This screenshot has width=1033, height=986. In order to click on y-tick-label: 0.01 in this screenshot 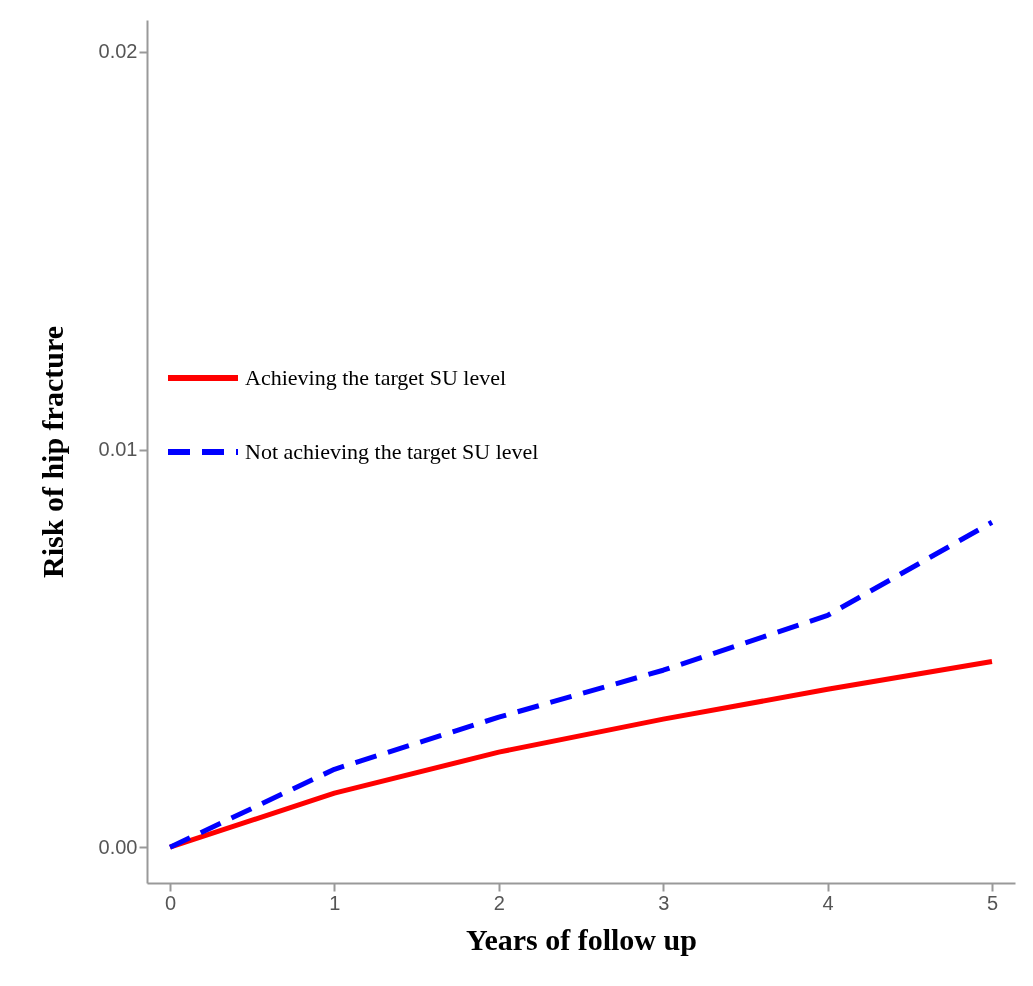, I will do `click(118, 449)`.